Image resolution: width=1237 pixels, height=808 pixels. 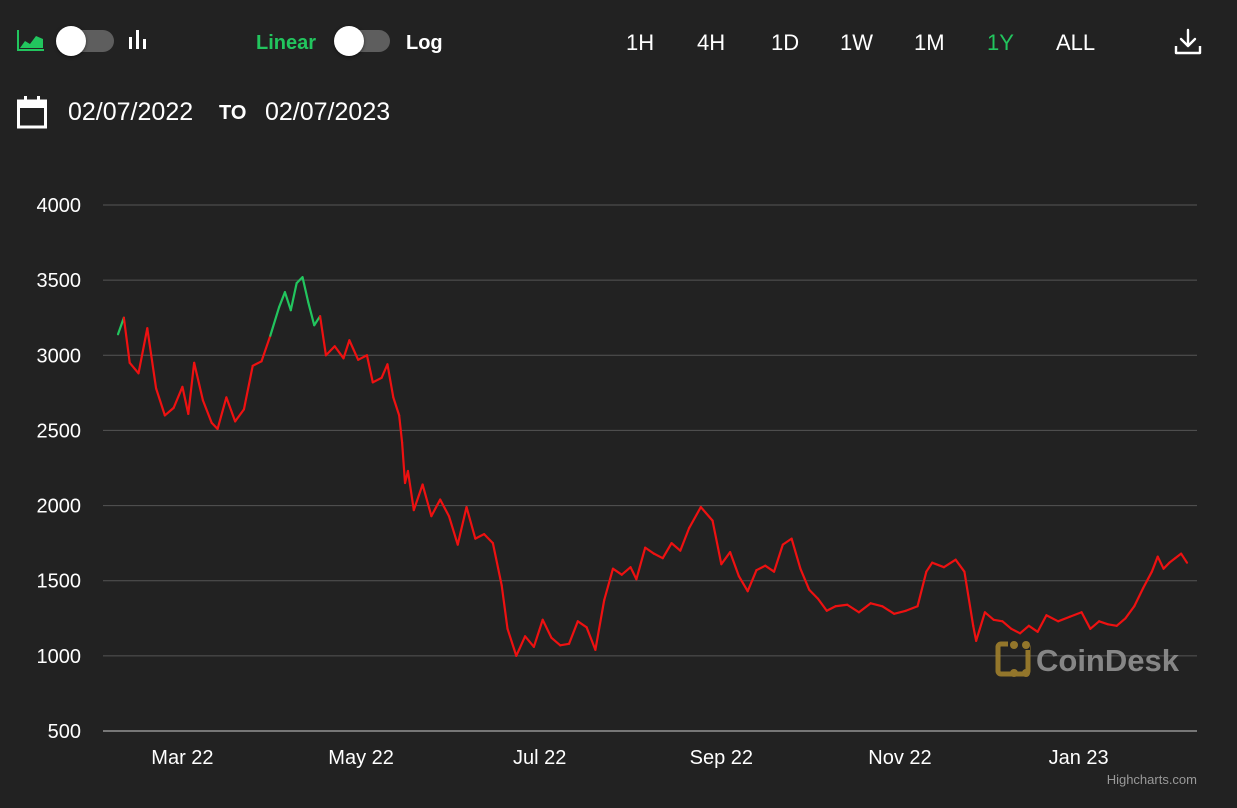 I want to click on range-button-1h: 1H, so click(x=640, y=42).